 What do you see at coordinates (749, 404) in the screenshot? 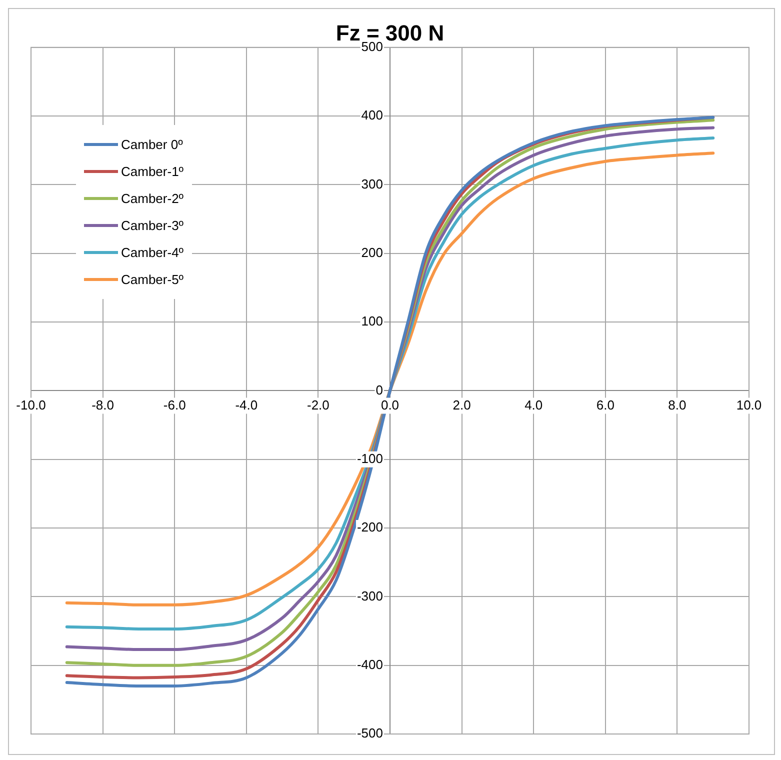
I see `x-tick-label: 10.0` at bounding box center [749, 404].